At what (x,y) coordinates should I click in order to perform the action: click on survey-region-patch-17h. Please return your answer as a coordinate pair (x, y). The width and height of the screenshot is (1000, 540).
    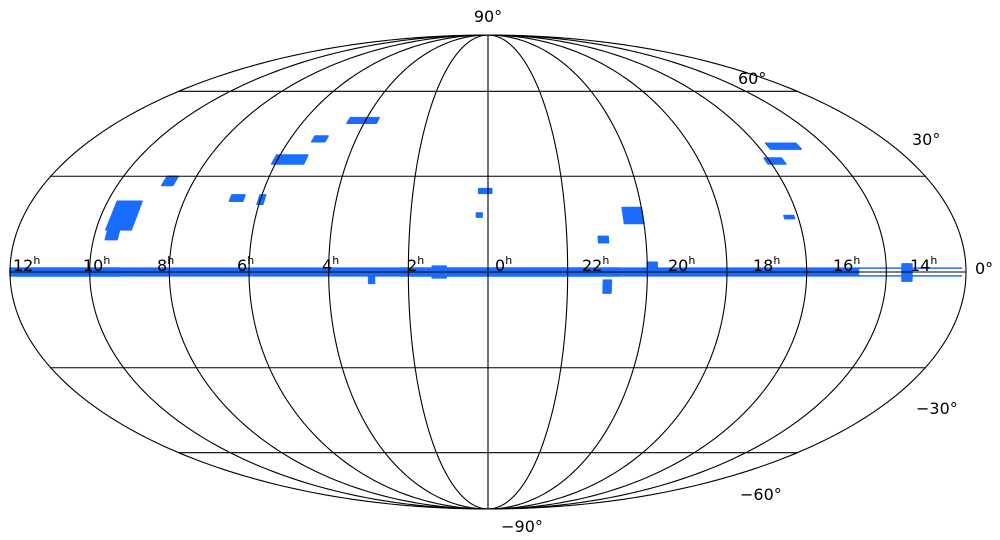
    Looking at the image, I should click on (237, 198).